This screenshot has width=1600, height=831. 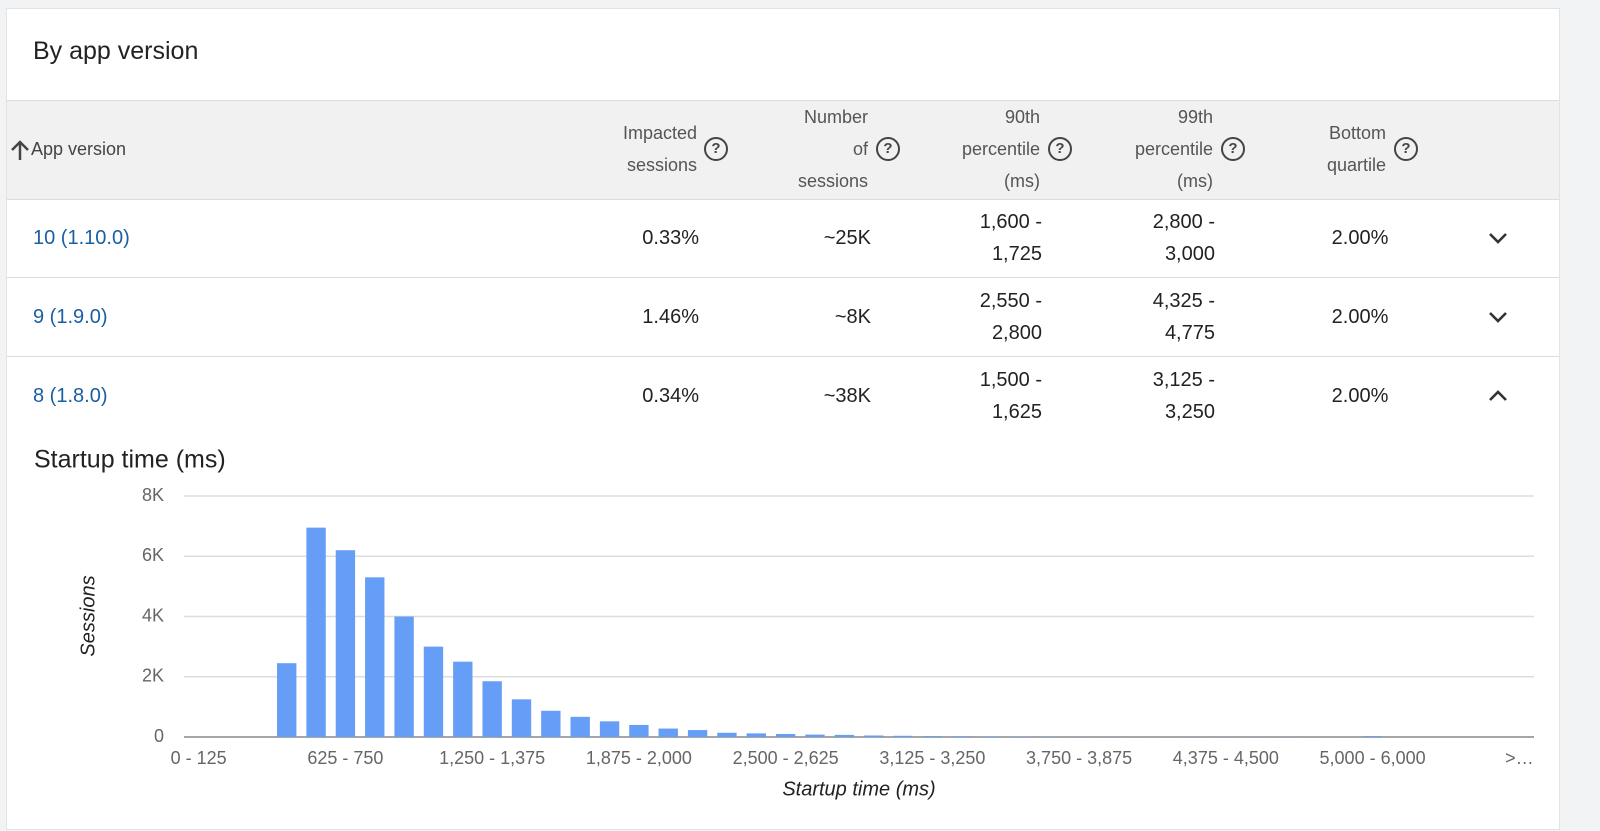 I want to click on app-version-link: 9 (1.9.0), so click(x=70, y=317).